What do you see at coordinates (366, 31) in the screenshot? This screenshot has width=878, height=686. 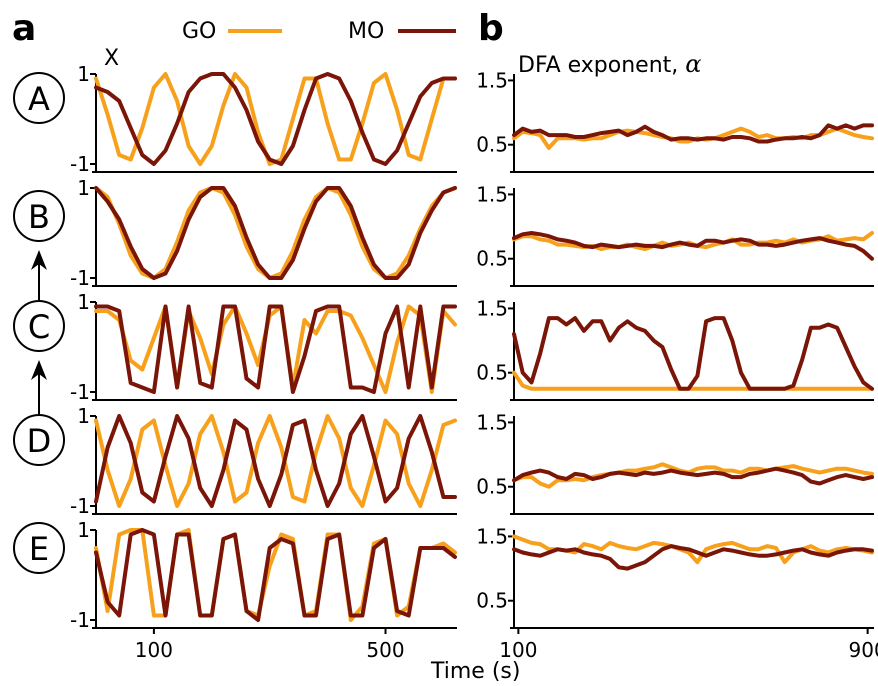 I see `legend-label-mo: MO` at bounding box center [366, 31].